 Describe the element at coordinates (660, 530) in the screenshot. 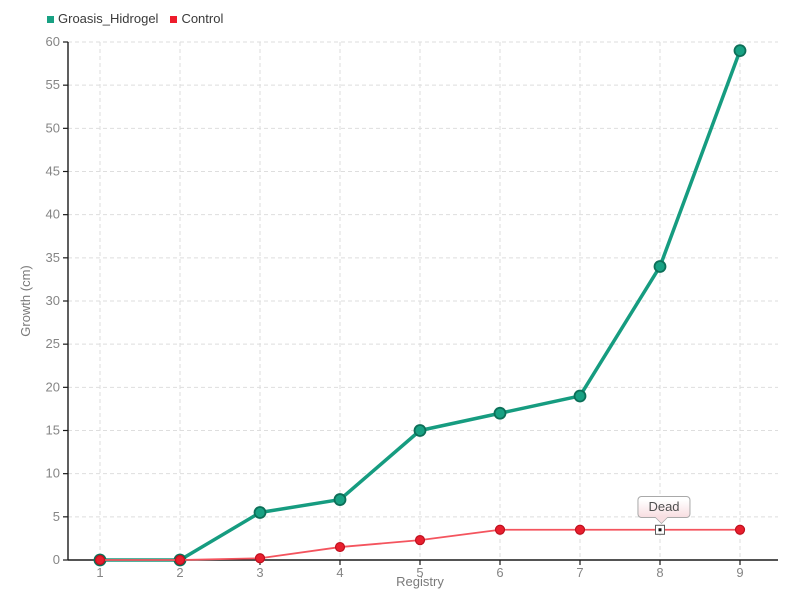

I see `data-point-inner-square` at that location.